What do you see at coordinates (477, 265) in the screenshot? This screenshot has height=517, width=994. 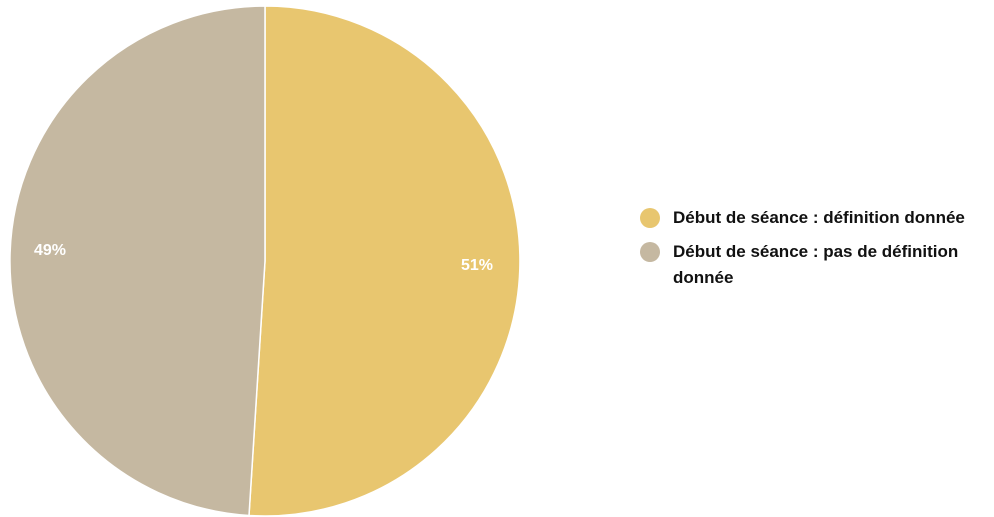 I see `pie-label-definition-given: 51%` at bounding box center [477, 265].